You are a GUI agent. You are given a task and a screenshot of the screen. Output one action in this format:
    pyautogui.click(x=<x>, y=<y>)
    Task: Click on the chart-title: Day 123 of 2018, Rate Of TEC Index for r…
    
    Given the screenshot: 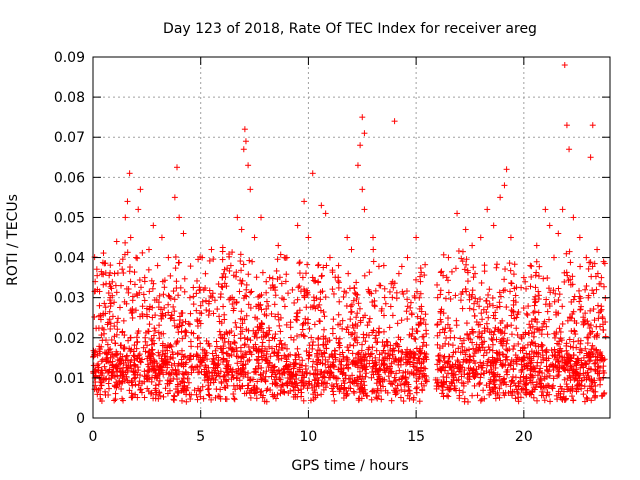 What is the action you would take?
    pyautogui.click(x=350, y=29)
    